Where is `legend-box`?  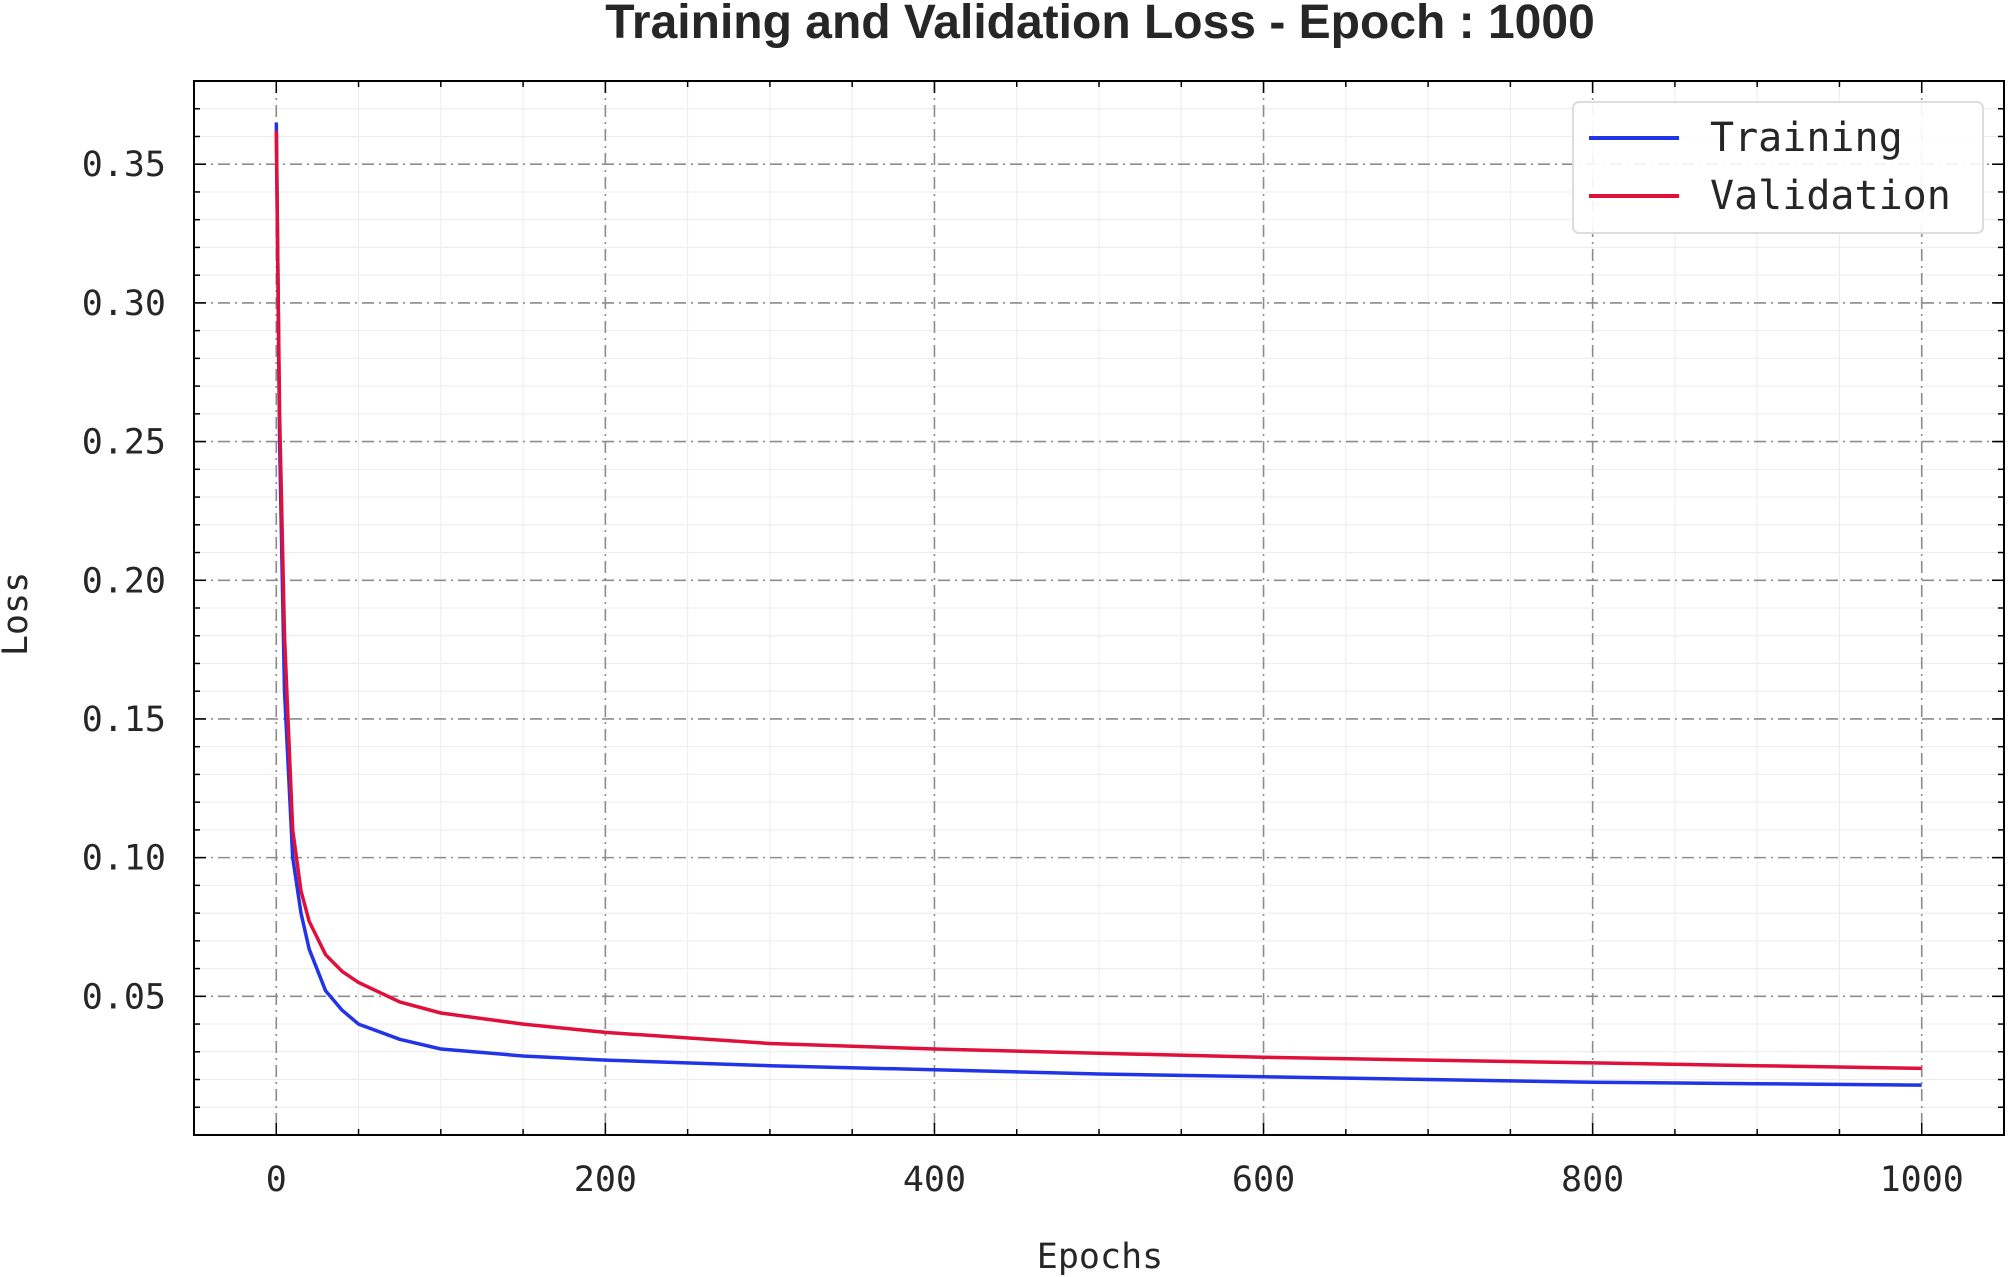
legend-box is located at coordinates (1778, 167).